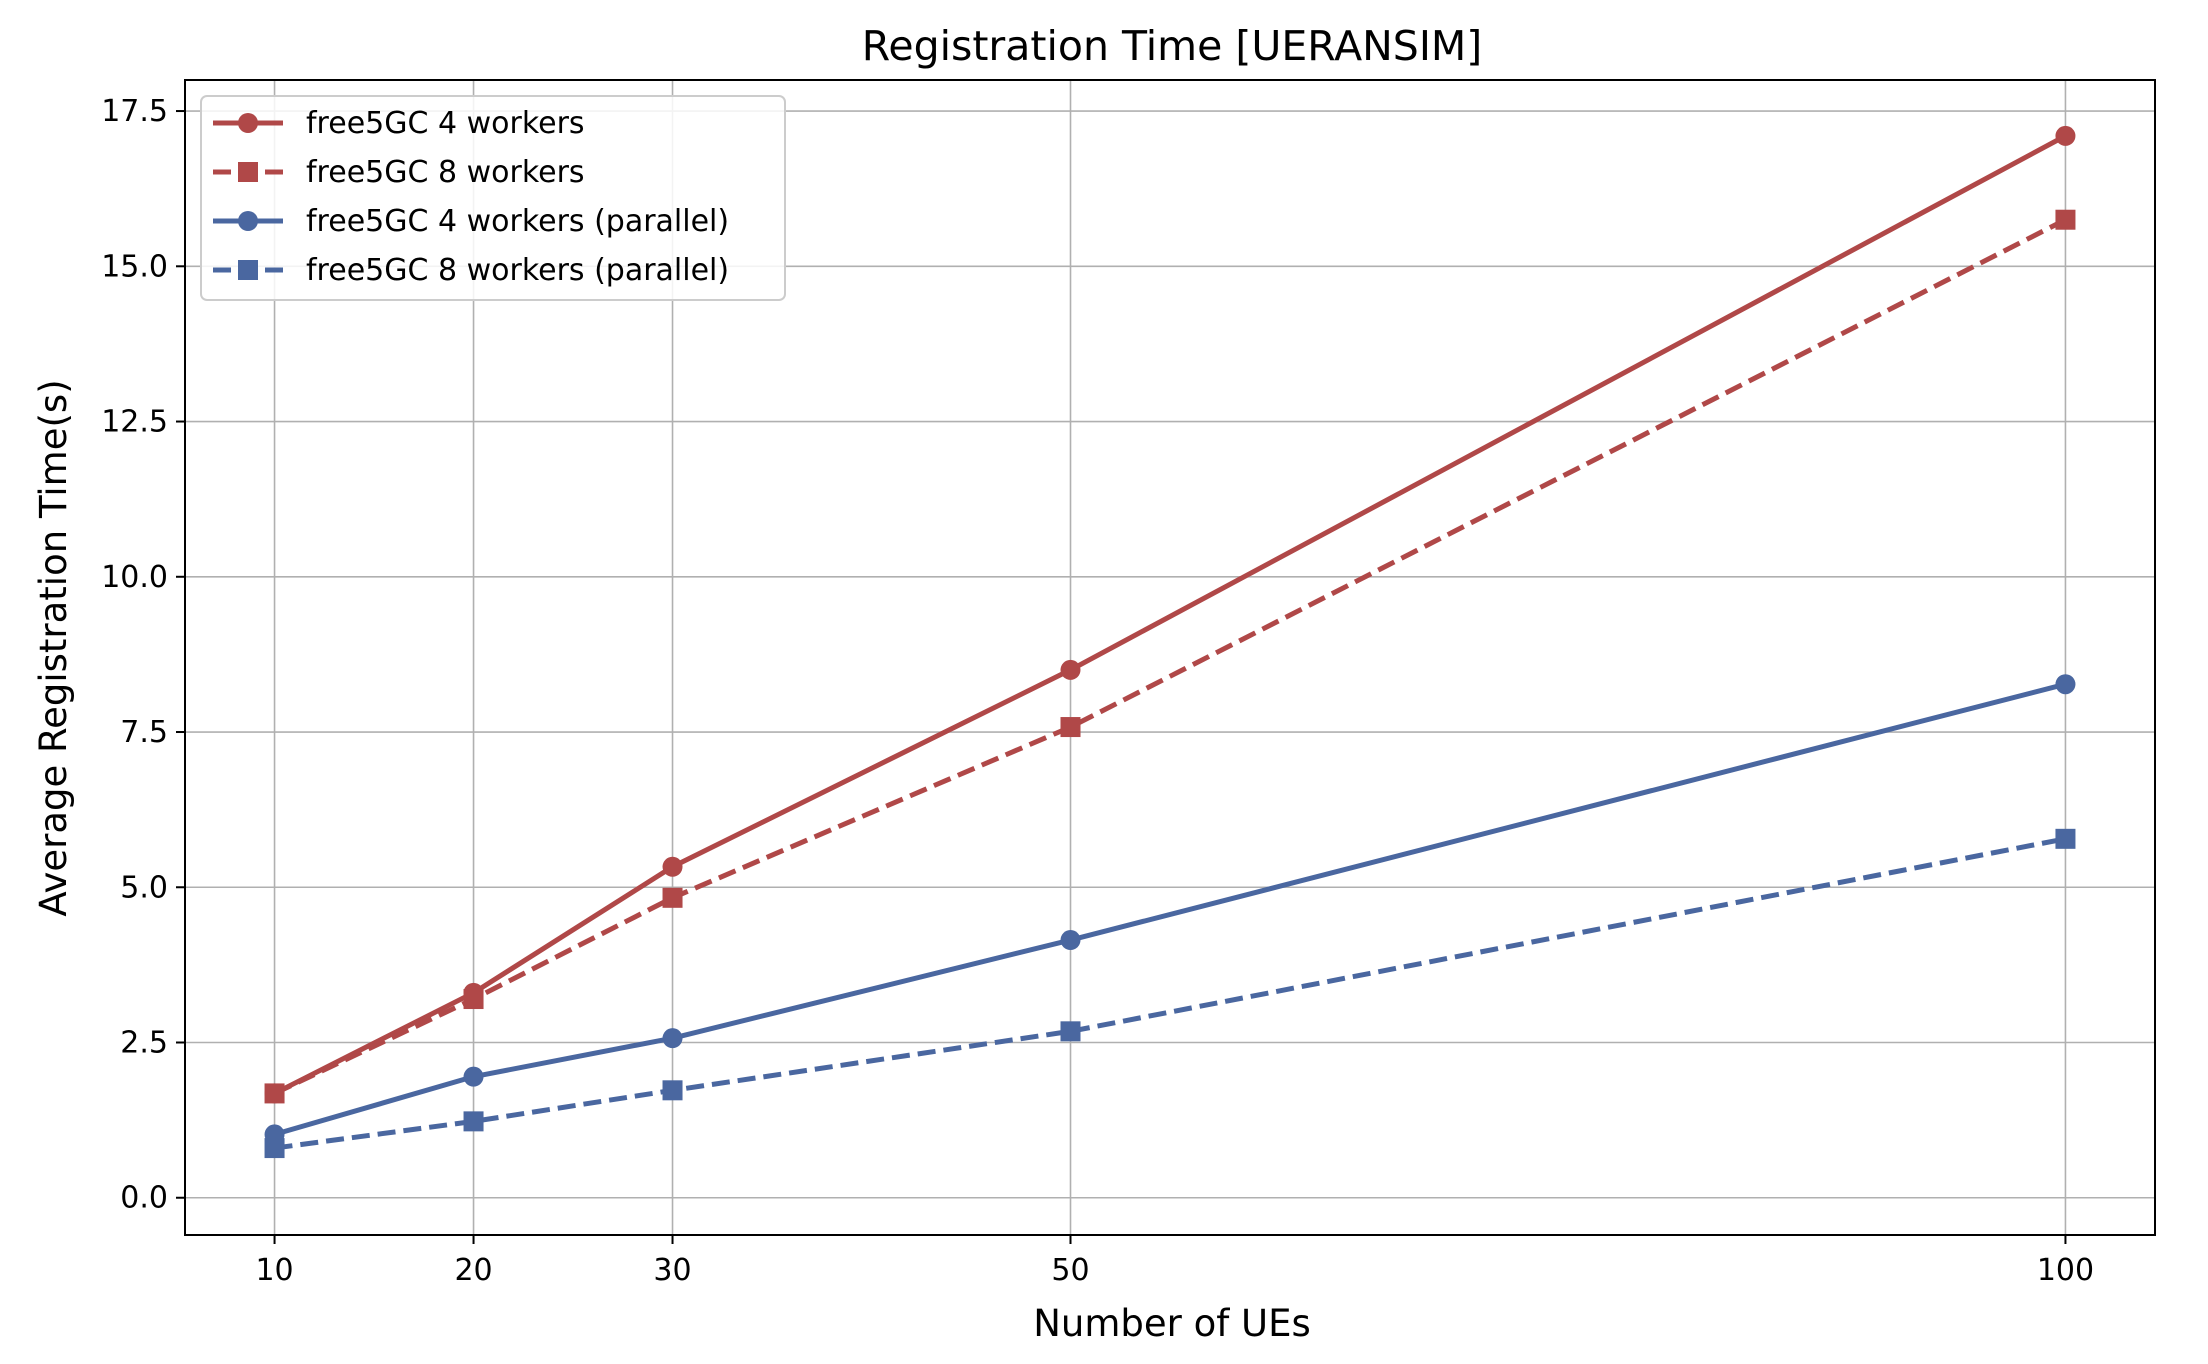 This screenshot has width=2208, height=1364. I want to click on x-tick-label: 100, so click(2065, 1270).